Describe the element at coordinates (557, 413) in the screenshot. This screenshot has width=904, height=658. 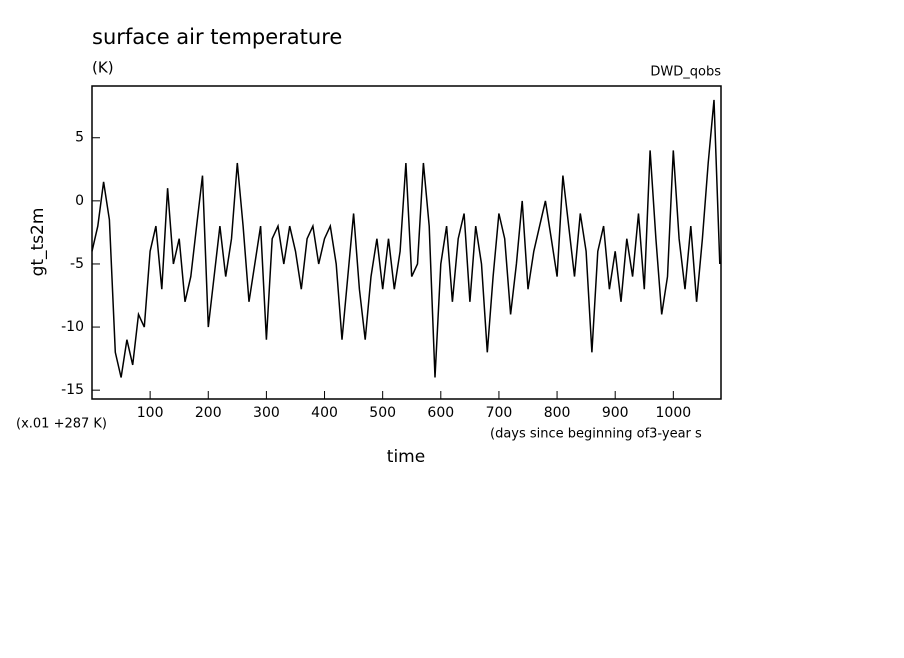
I see `x-tick-label: 800` at that location.